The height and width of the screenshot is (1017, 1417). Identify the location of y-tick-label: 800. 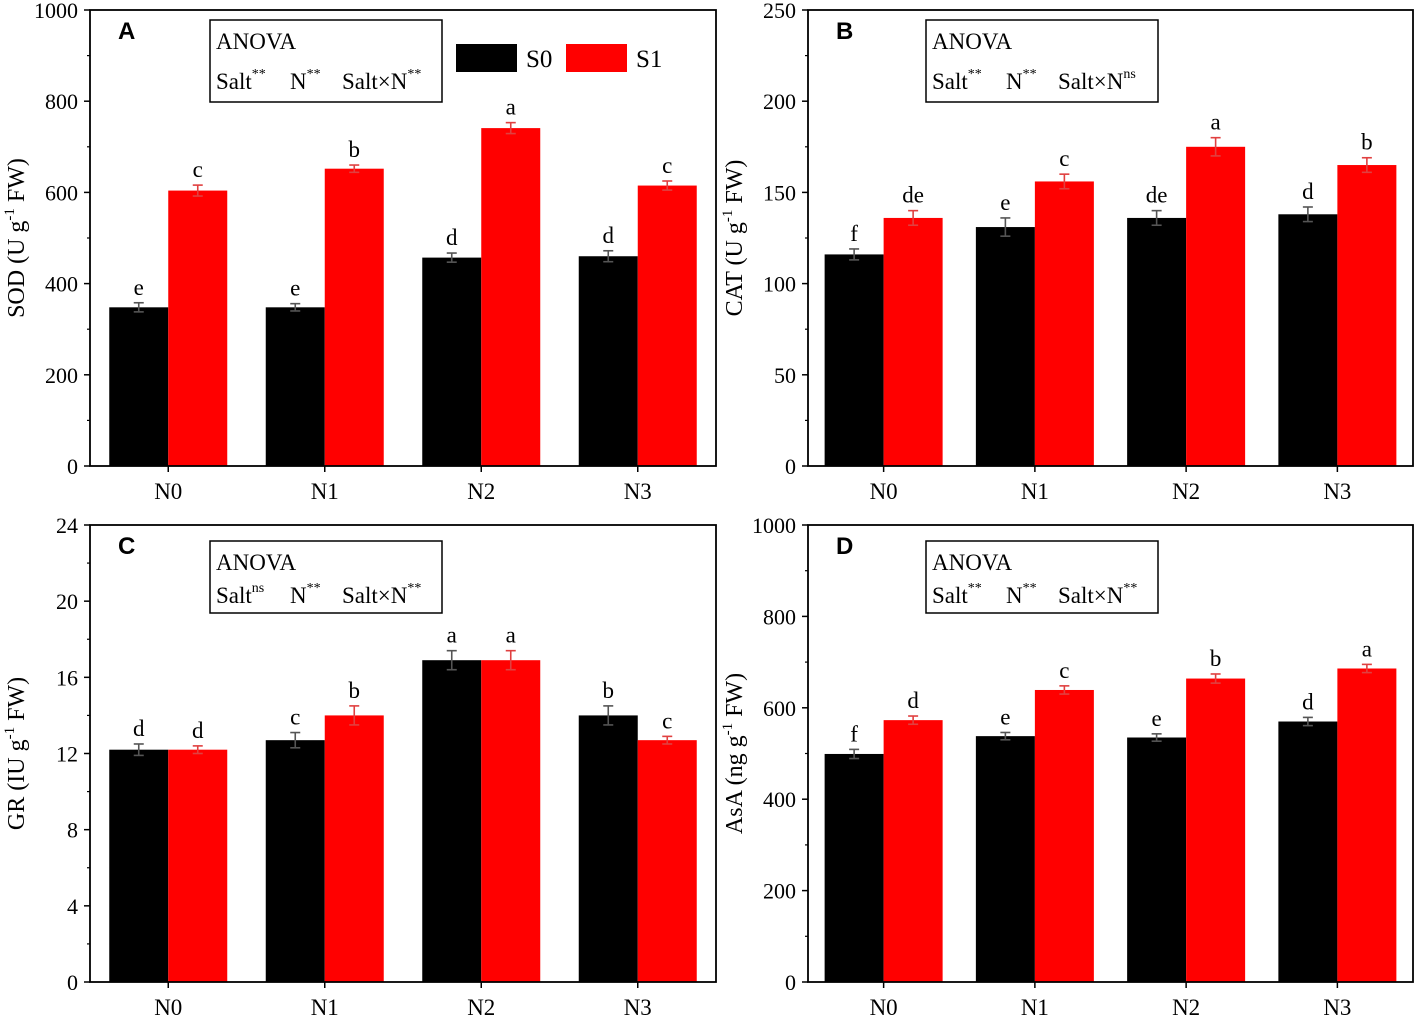
(61, 101).